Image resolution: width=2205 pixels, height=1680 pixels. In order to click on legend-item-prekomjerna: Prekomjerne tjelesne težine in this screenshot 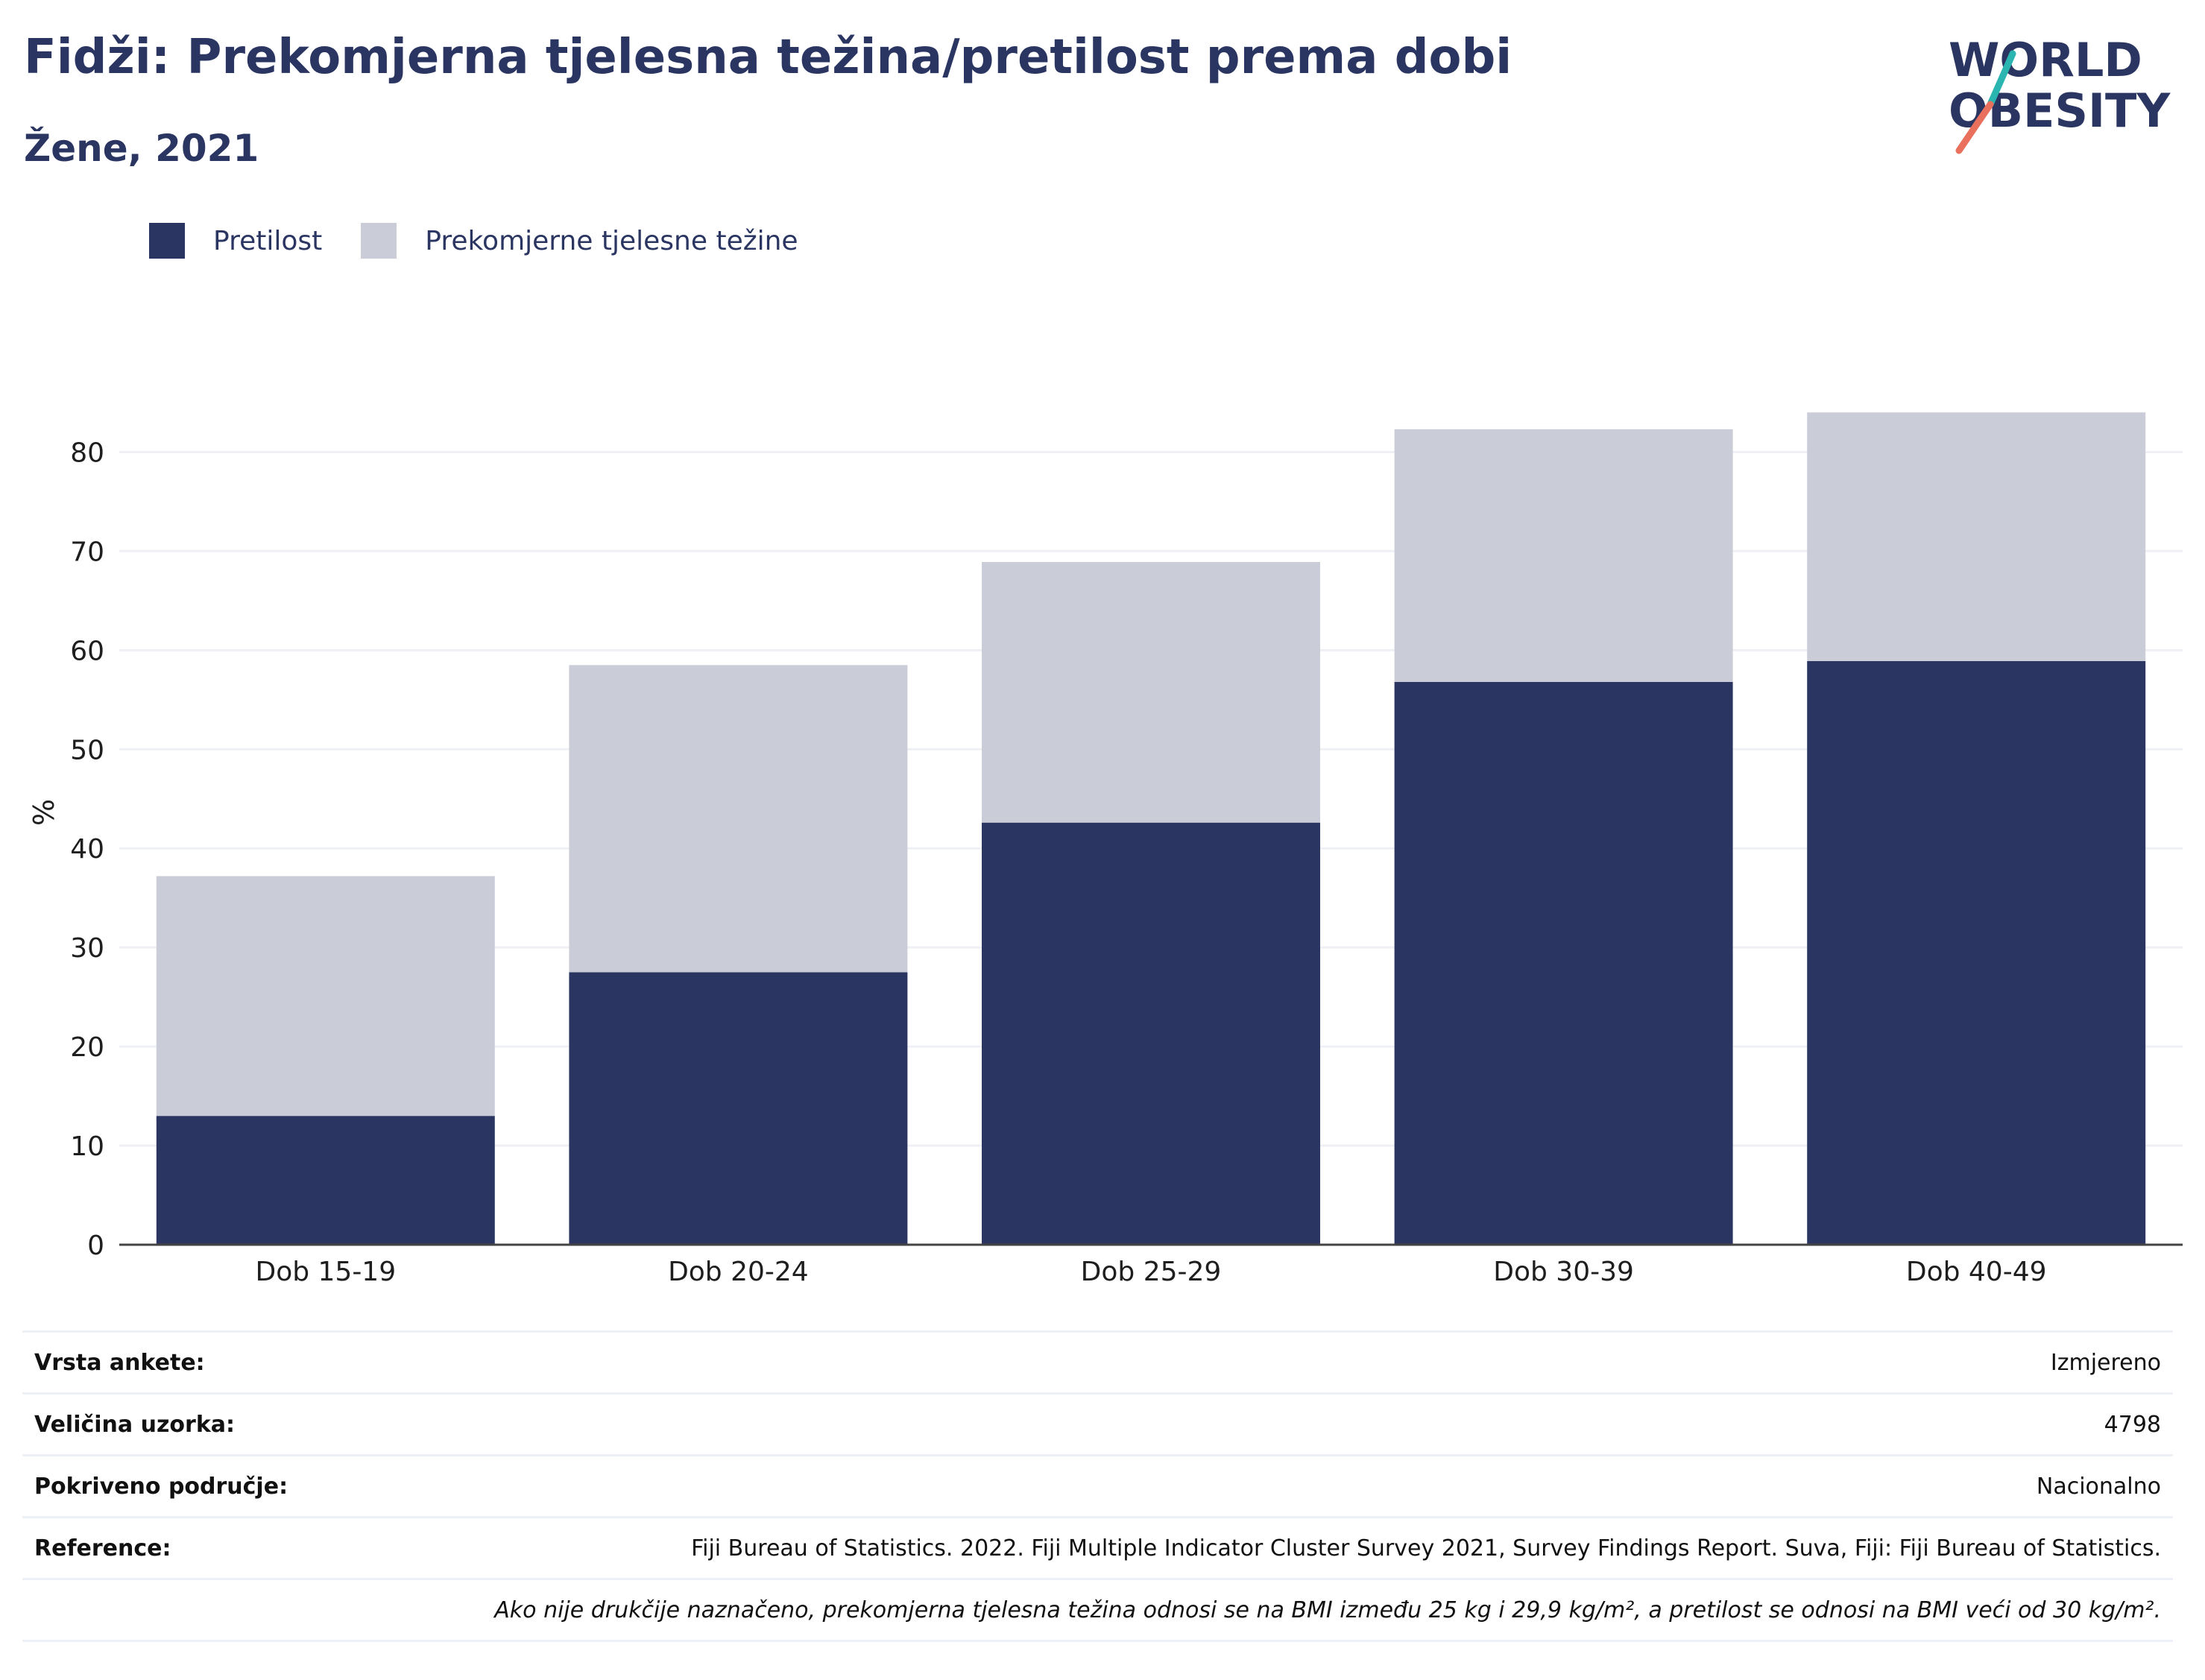, I will do `click(579, 241)`.